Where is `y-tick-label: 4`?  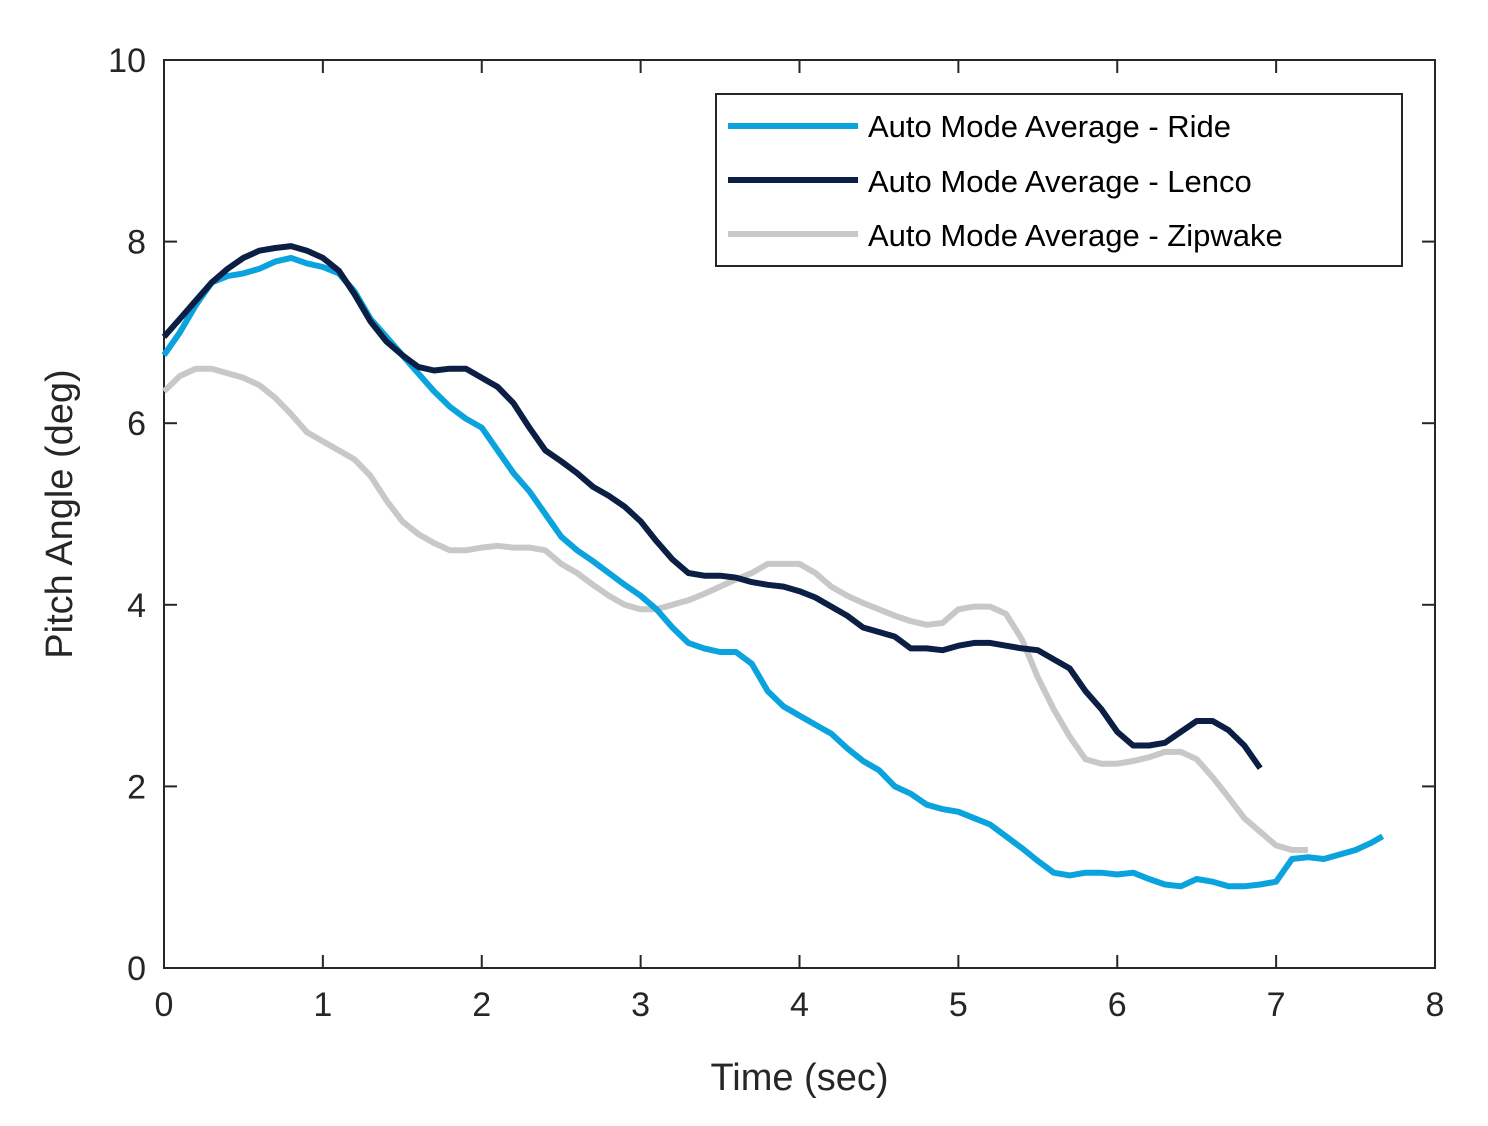 y-tick-label: 4 is located at coordinates (136, 606).